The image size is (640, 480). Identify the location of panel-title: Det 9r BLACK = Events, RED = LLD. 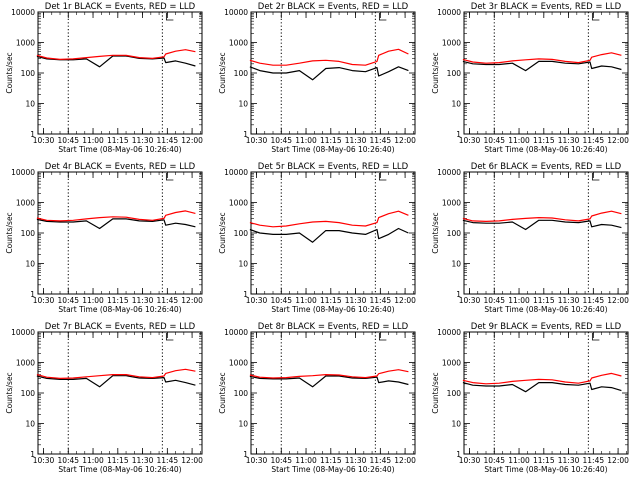
(546, 327).